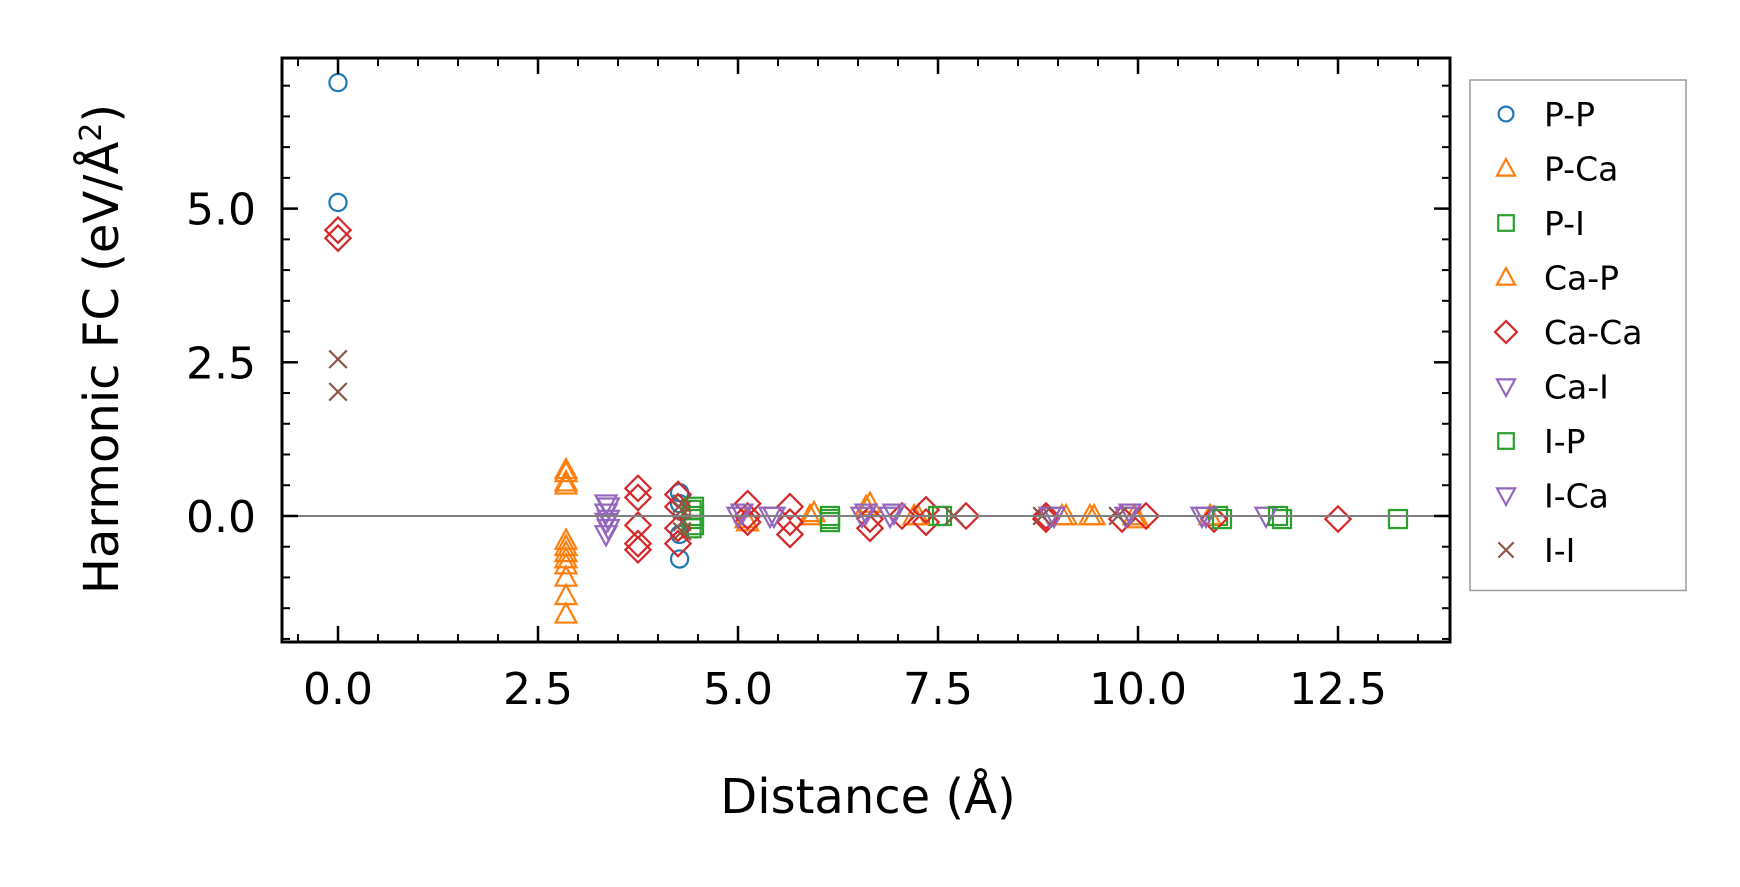 The height and width of the screenshot is (887, 1740). I want to click on y-tick-label: 0.0, so click(221, 517).